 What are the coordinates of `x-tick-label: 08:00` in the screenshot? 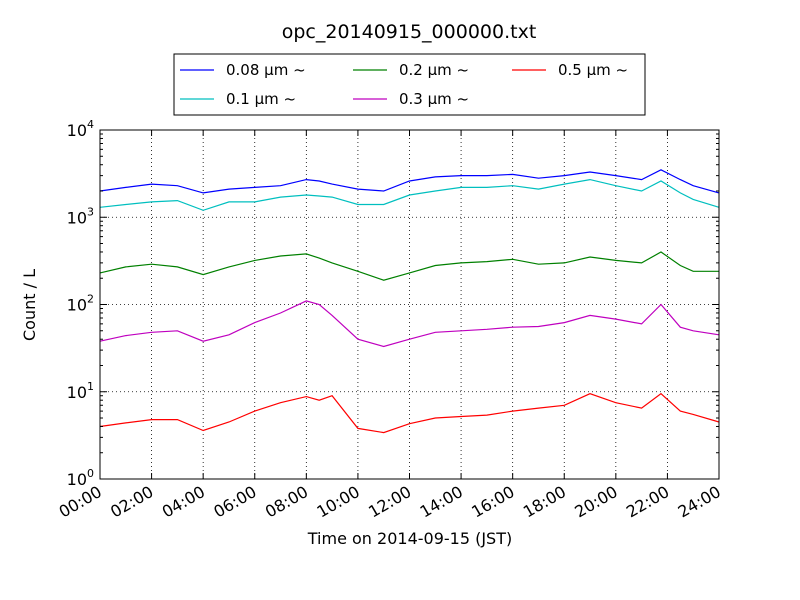 It's located at (286, 502).